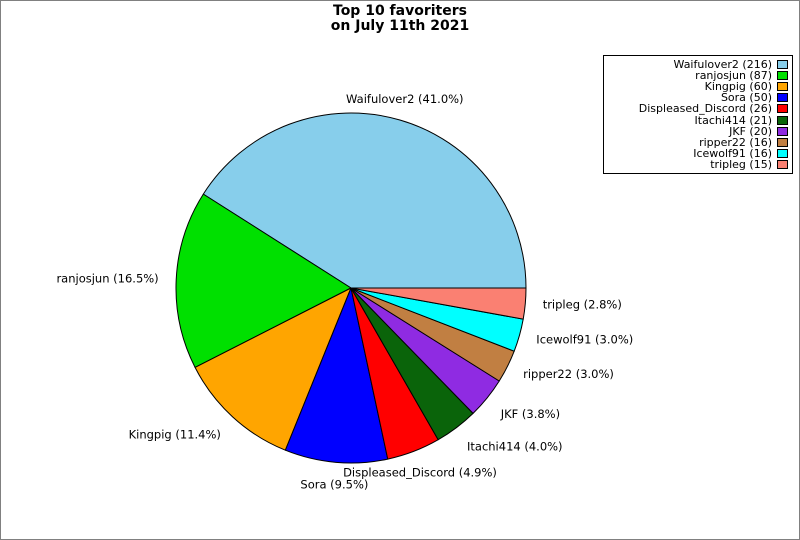 The image size is (800, 540). I want to click on legend-label: Waifulover2 (216), so click(722, 64).